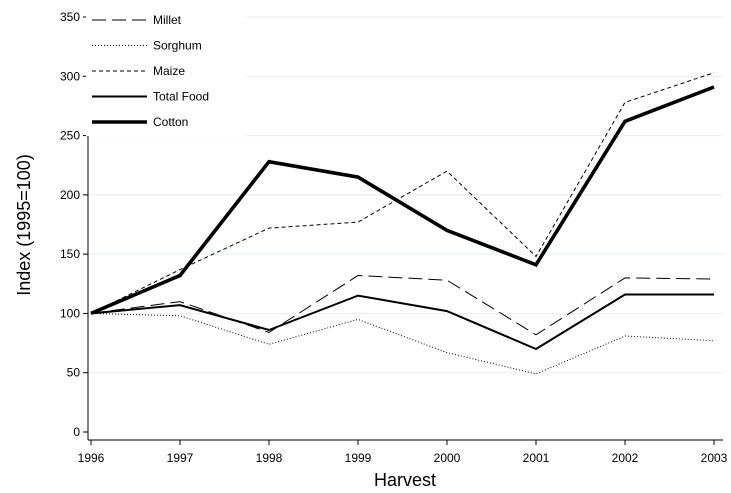 This screenshot has height=493, width=731. Describe the element at coordinates (177, 46) in the screenshot. I see `legend-label: Sorghum` at that location.